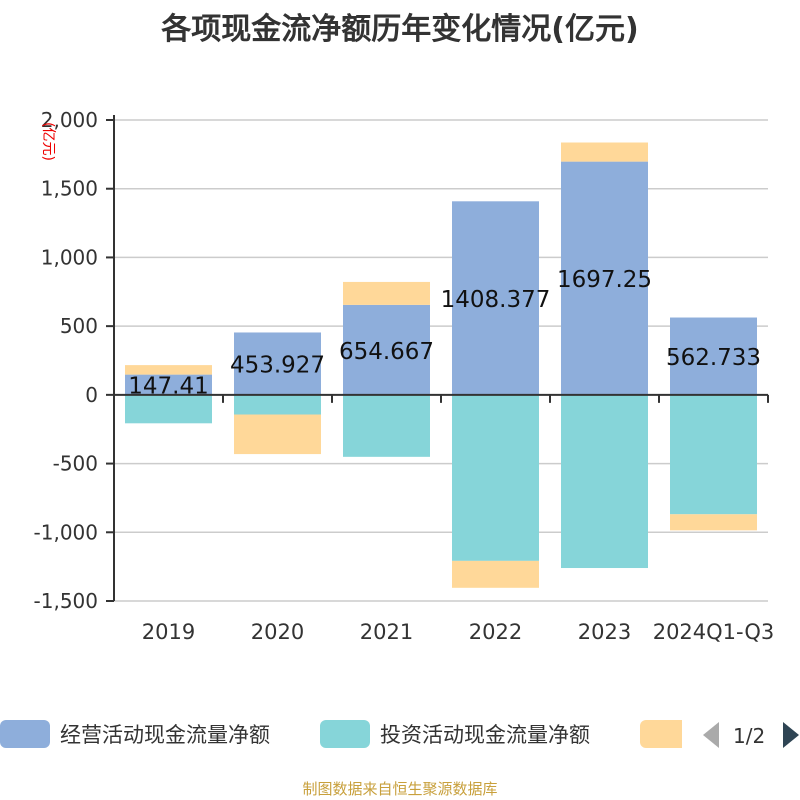  Describe the element at coordinates (91, 395) in the screenshot. I see `y-tick-label: 0` at that location.